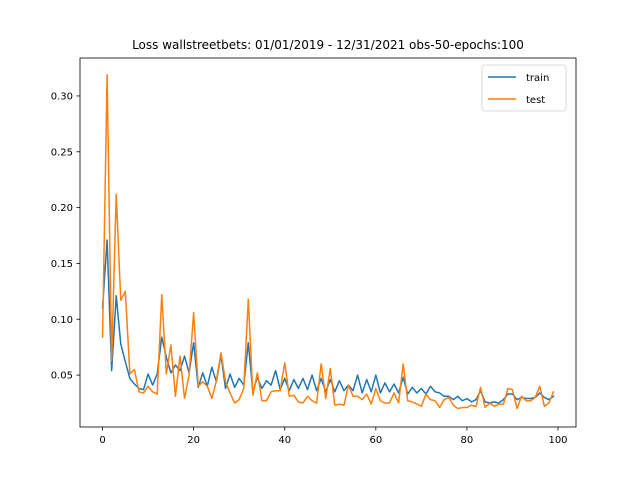 The image size is (640, 480). What do you see at coordinates (557, 440) in the screenshot?
I see `x-tick-label: 100` at bounding box center [557, 440].